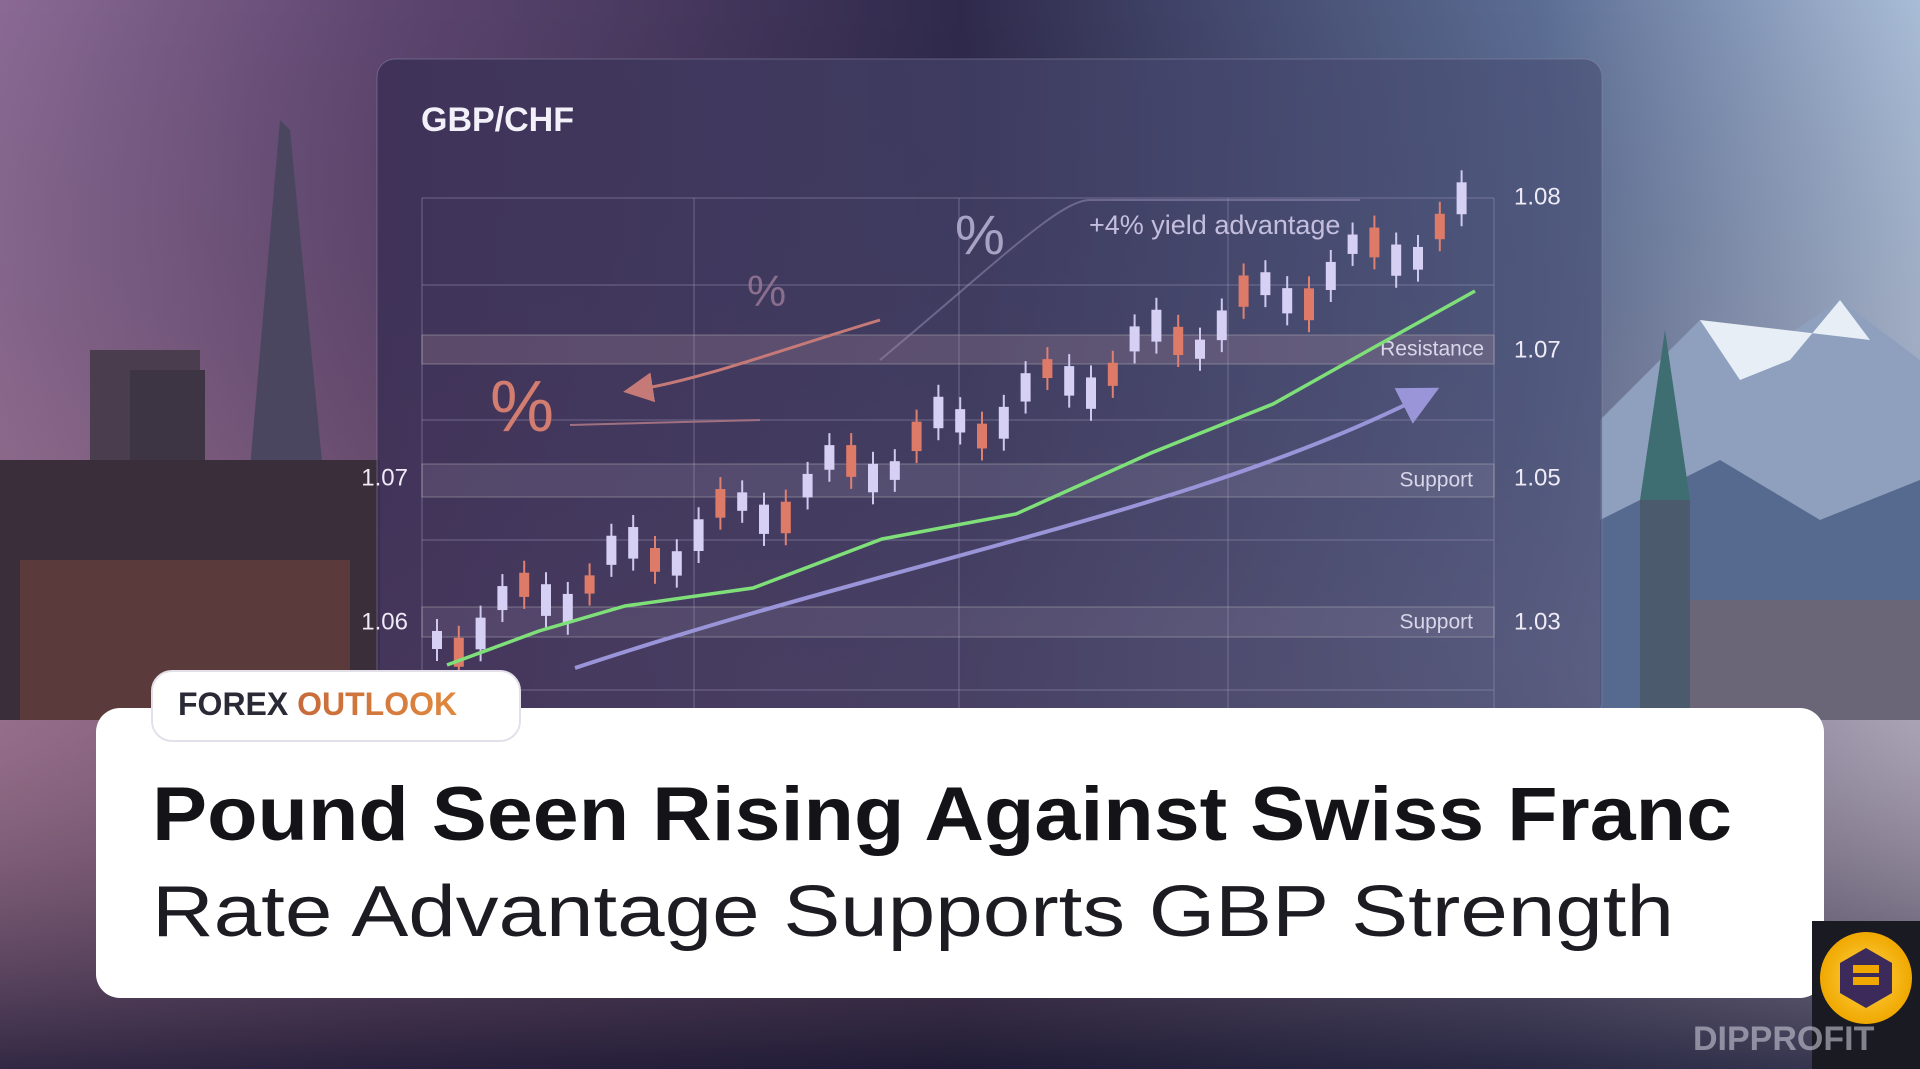 The image size is (1920, 1069). Describe the element at coordinates (1537, 409) in the screenshot. I see `right-axis: 1.08 1.07 1.05 1.03` at that location.